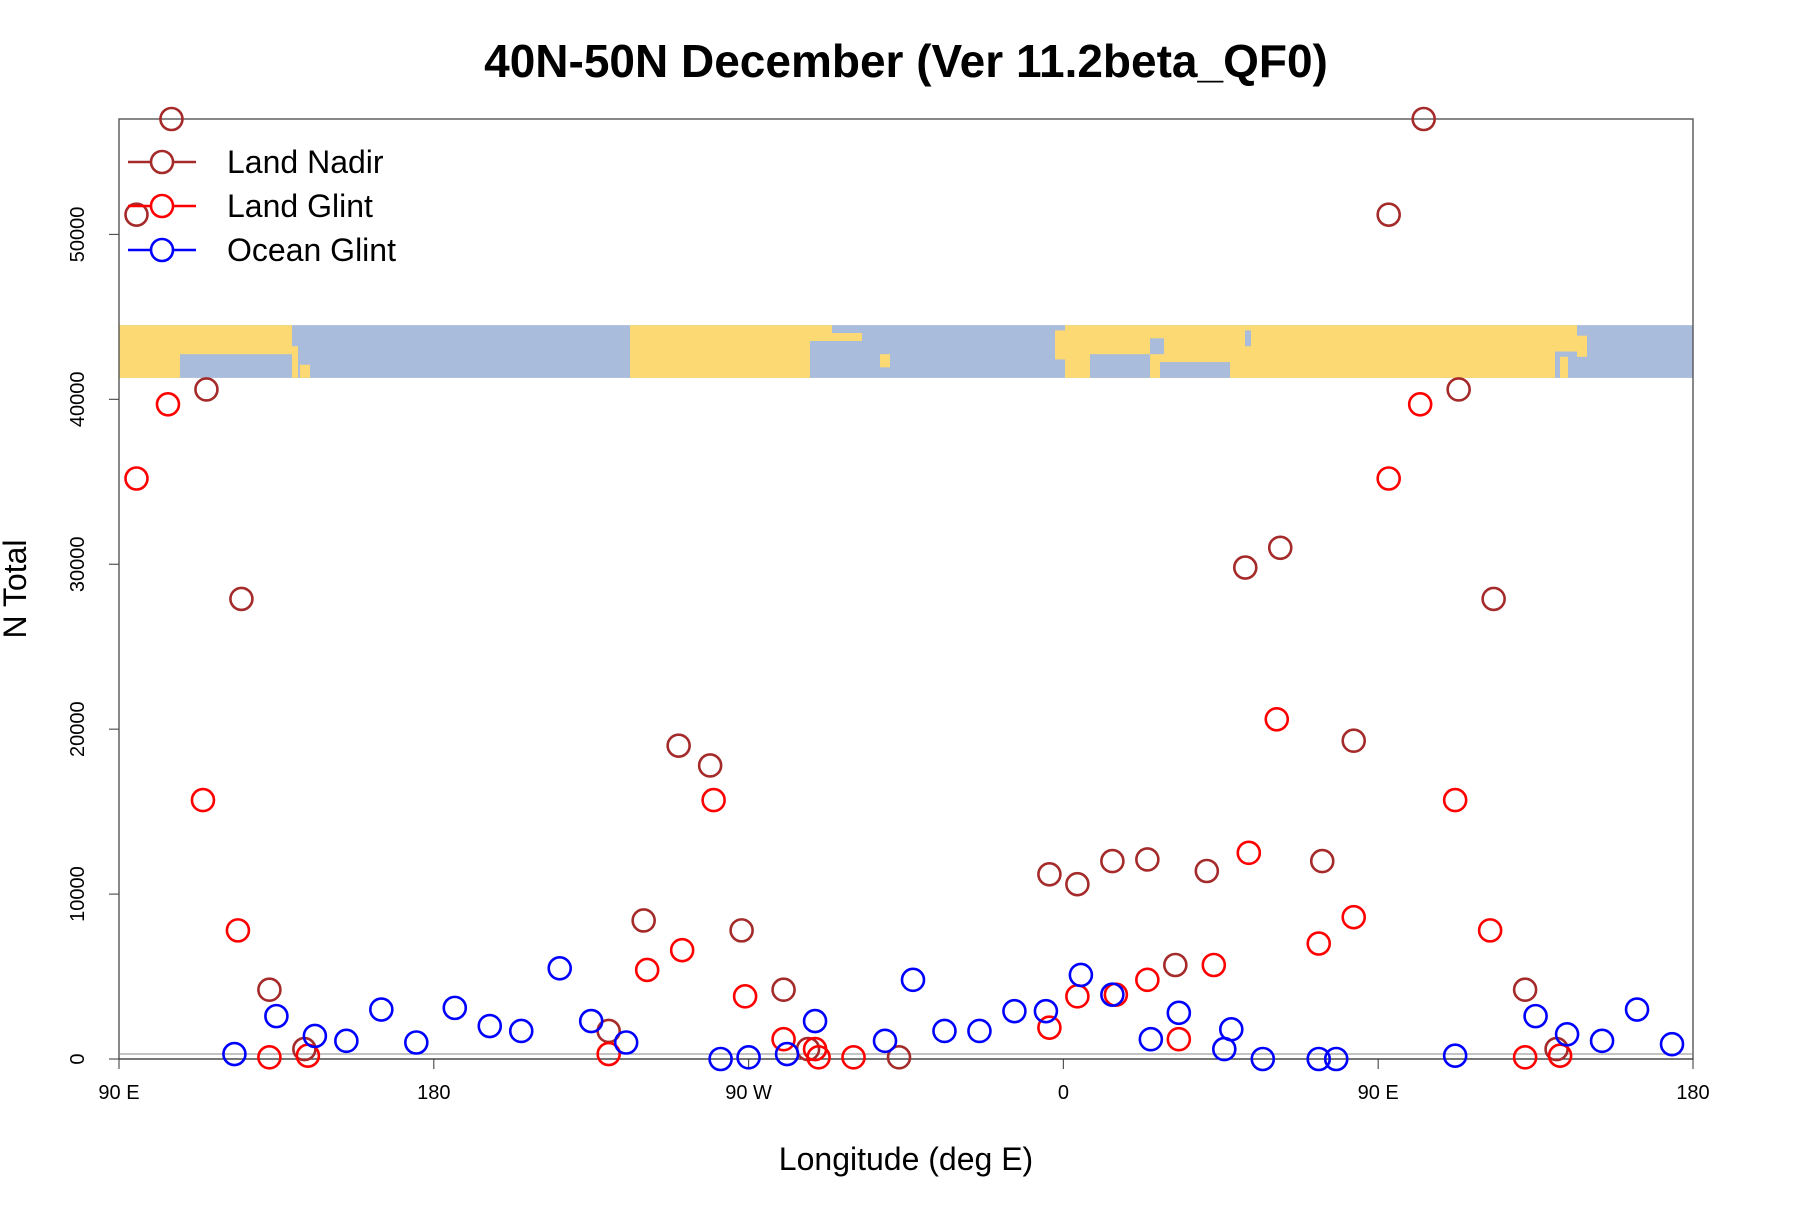  I want to click on y-tick-label: 0, so click(78, 1058).